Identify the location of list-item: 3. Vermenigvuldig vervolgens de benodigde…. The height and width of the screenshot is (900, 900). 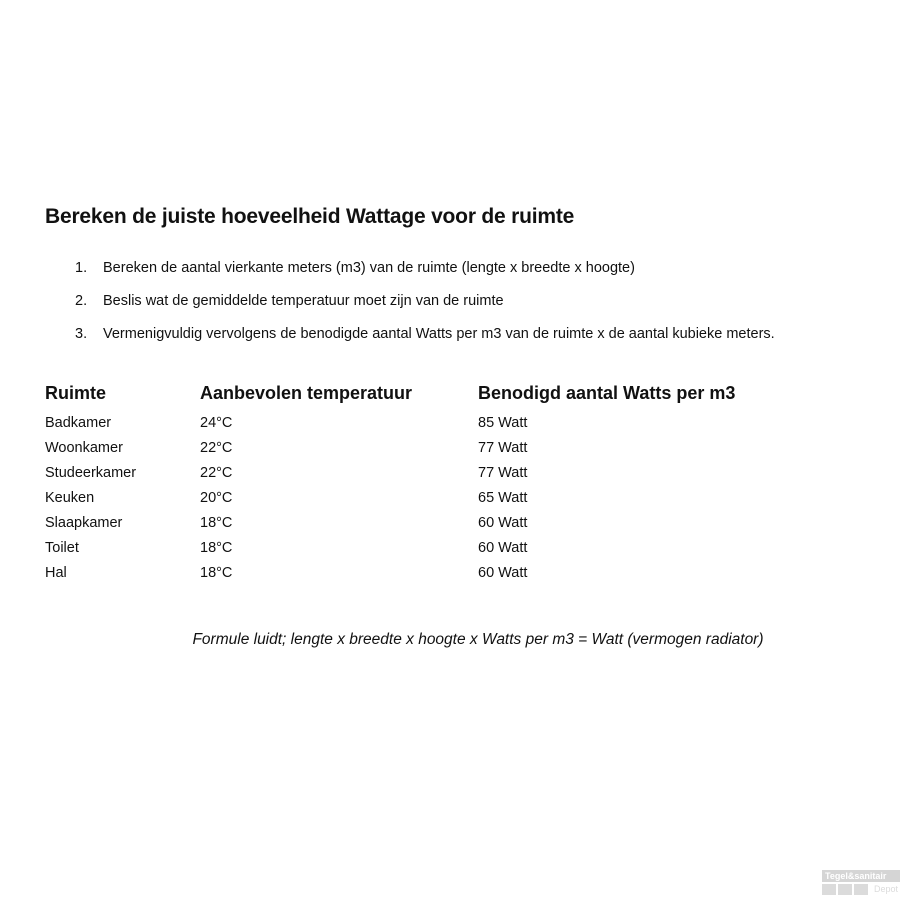
(425, 340).